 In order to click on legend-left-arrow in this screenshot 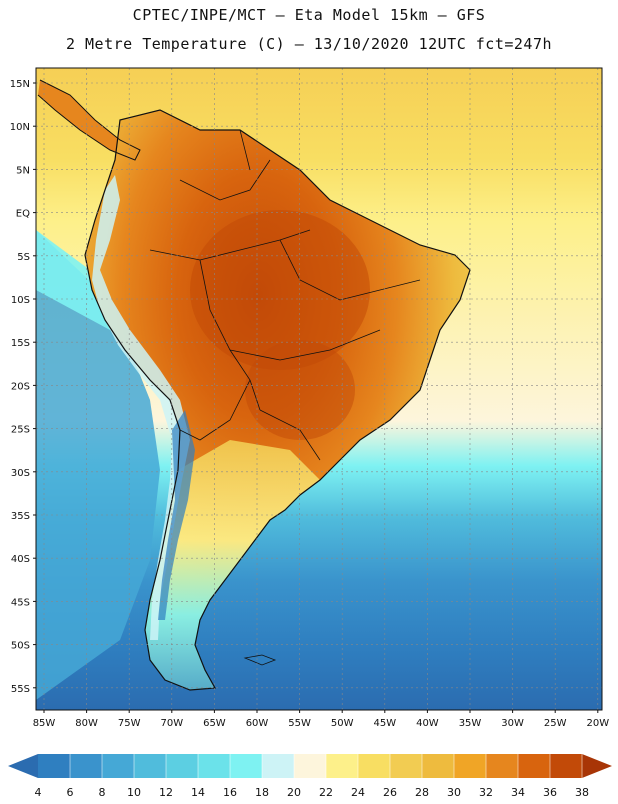, I will do `click(23, 766)`.